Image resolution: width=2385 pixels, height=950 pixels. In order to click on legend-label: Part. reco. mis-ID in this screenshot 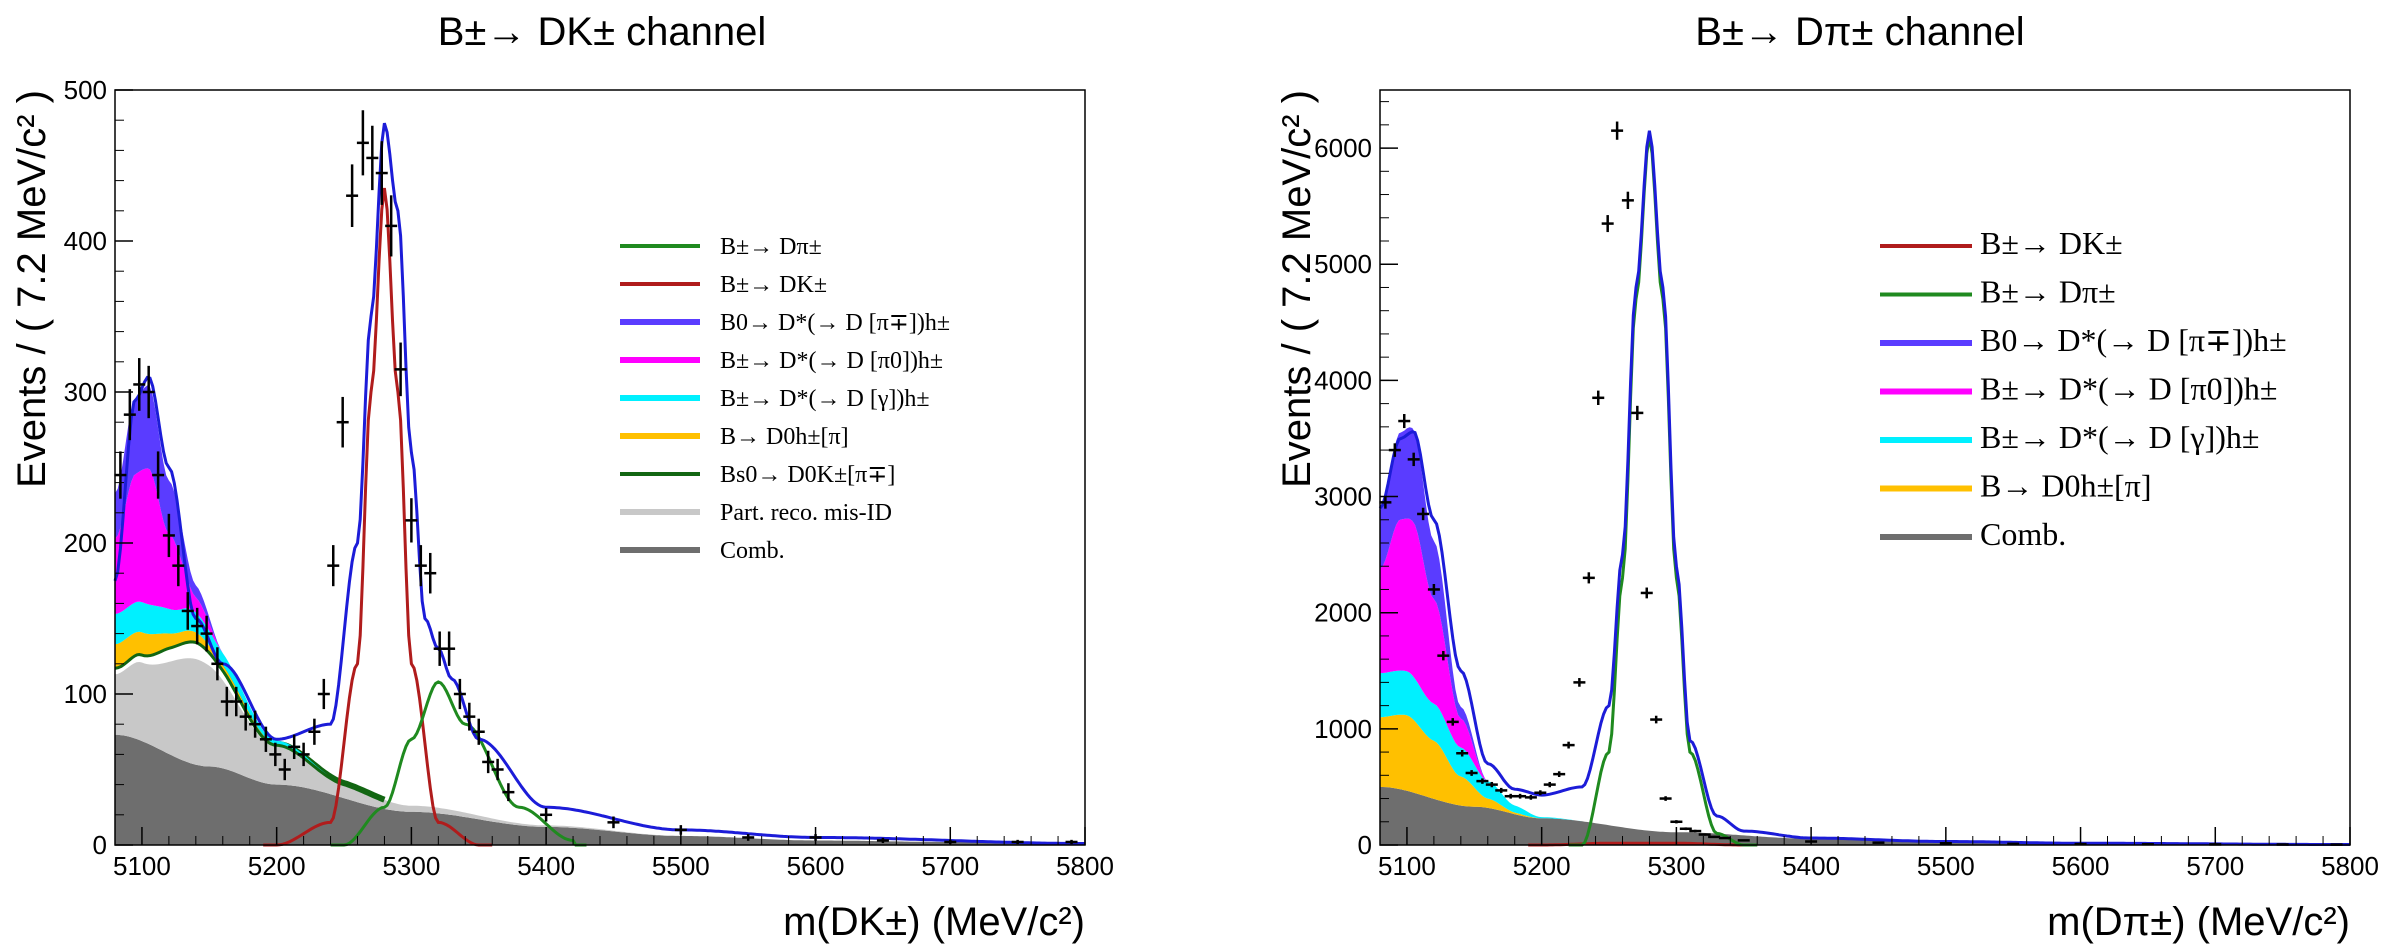, I will do `click(806, 513)`.